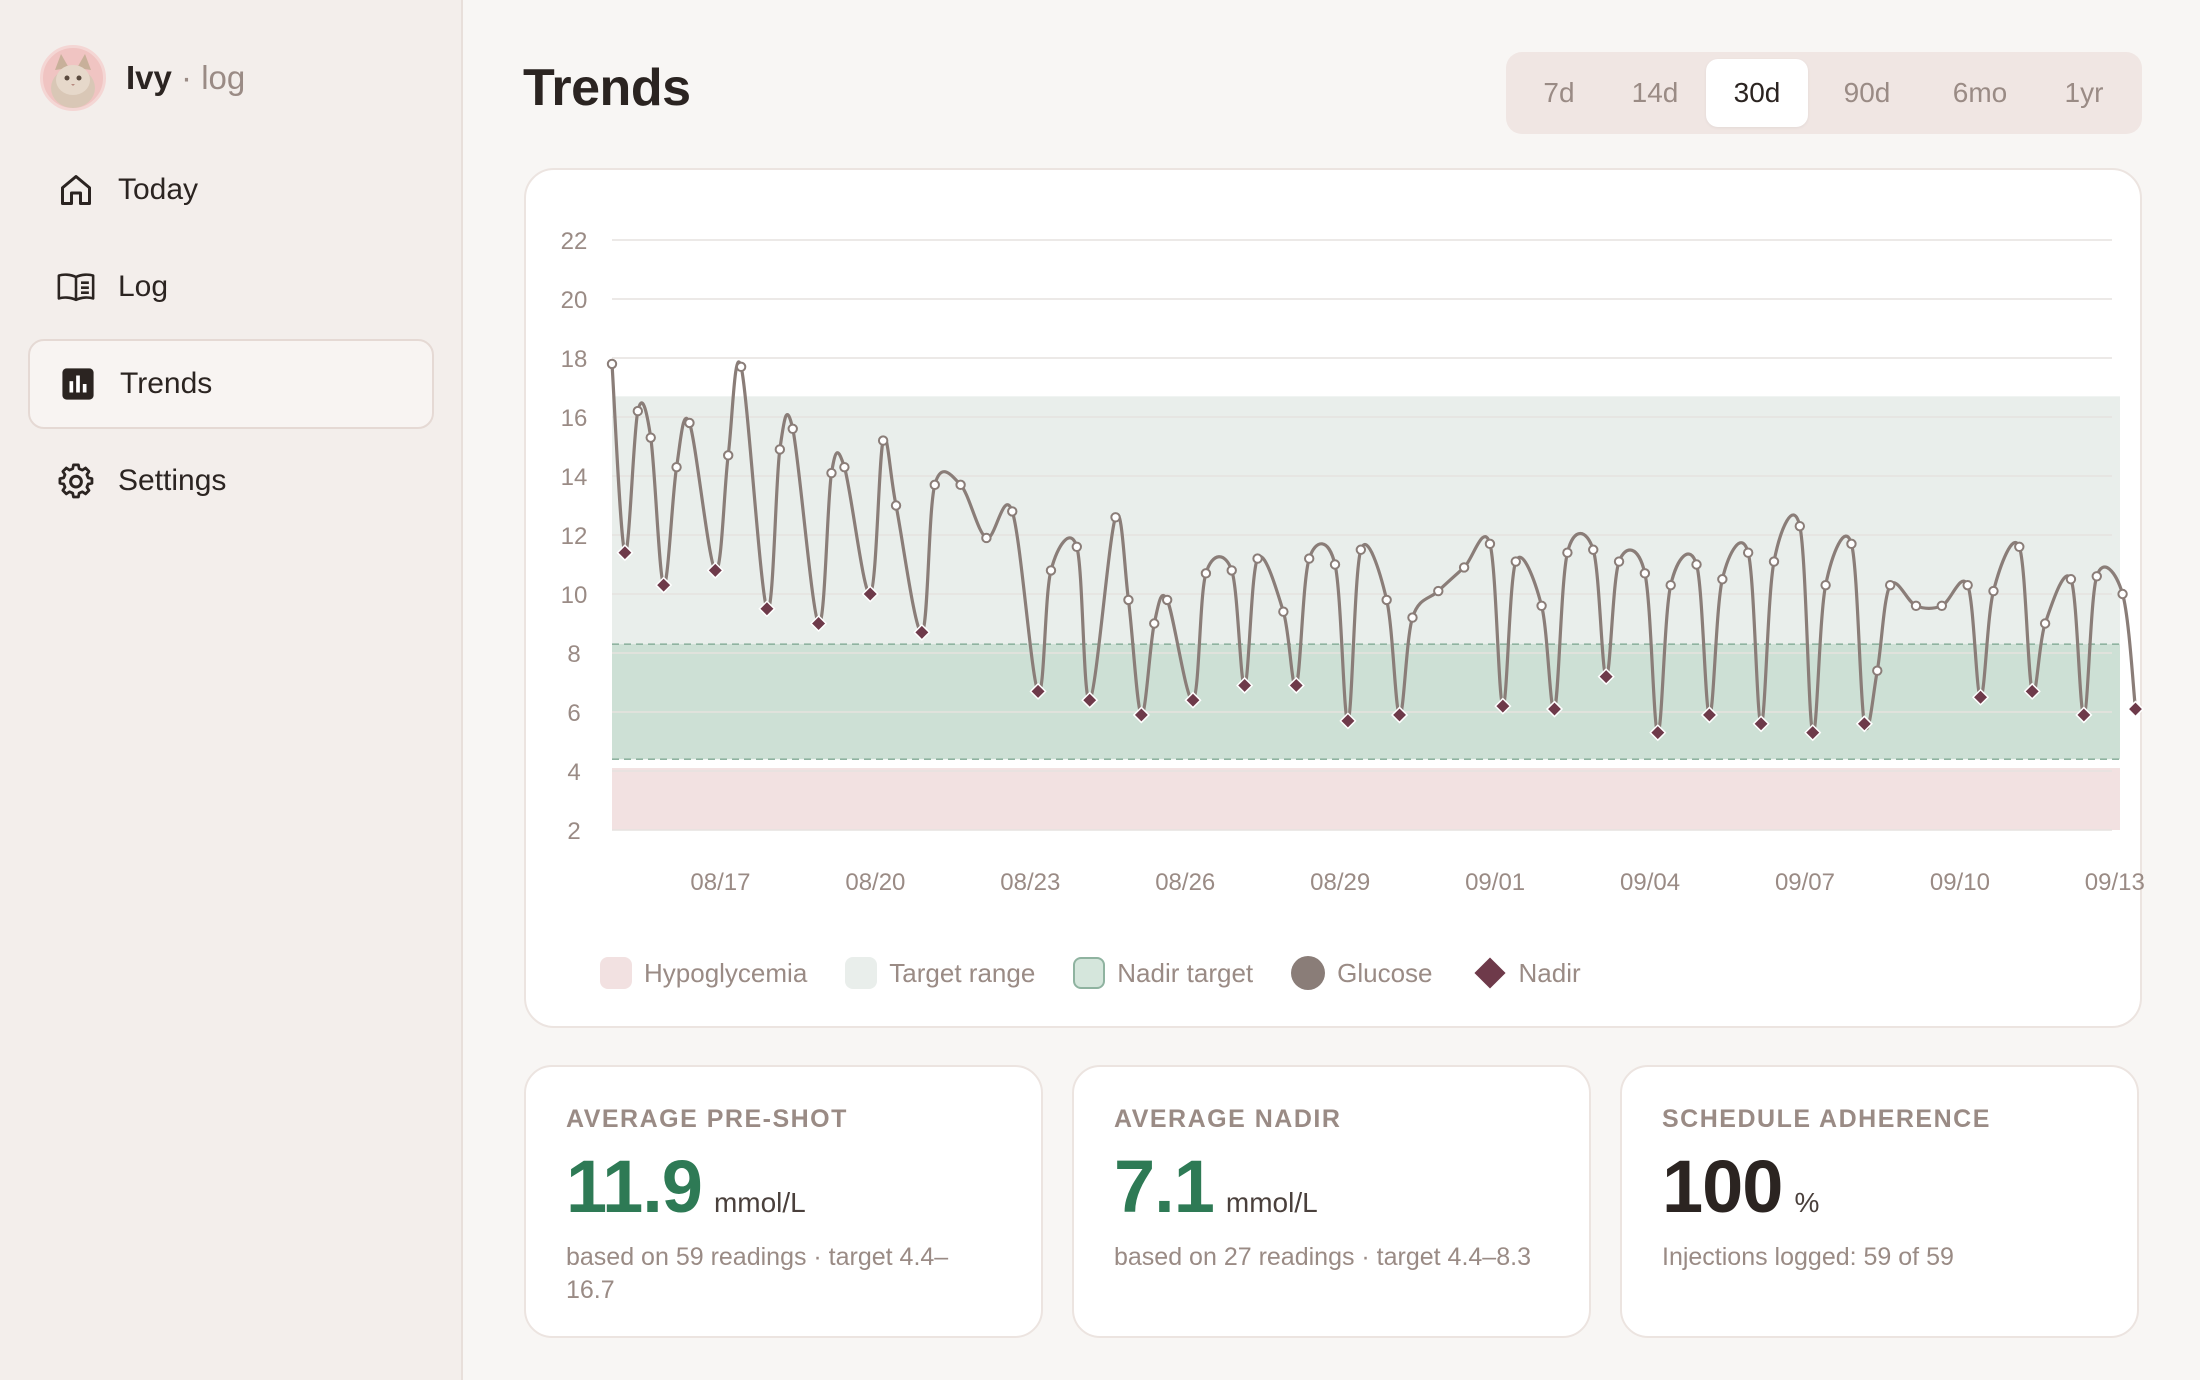  Describe the element at coordinates (231, 384) in the screenshot. I see `nav-item-trends: Trends` at that location.